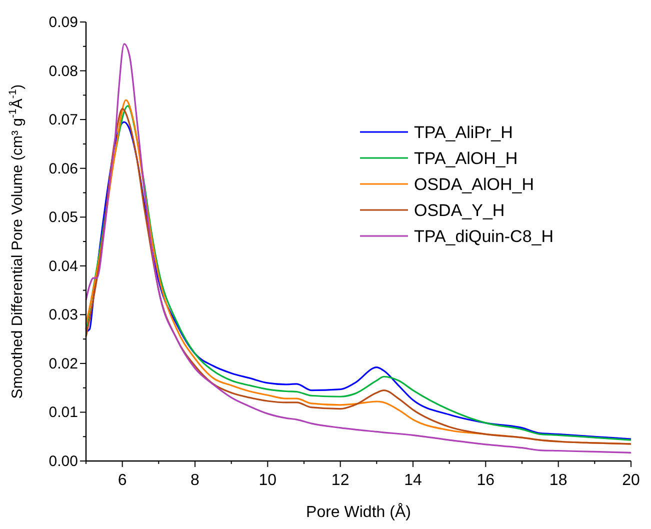  What do you see at coordinates (63, 461) in the screenshot?
I see `y-tick-label: 0.00` at bounding box center [63, 461].